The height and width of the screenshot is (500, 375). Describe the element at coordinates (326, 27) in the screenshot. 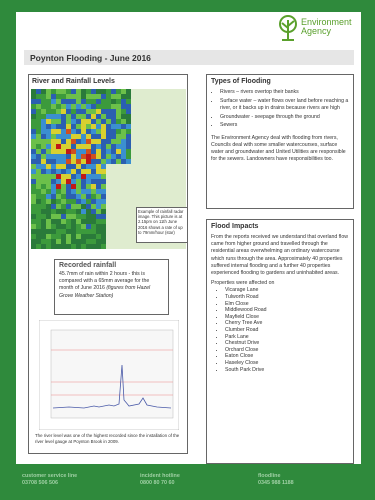

I see `logo-text: Environment Agency` at that location.